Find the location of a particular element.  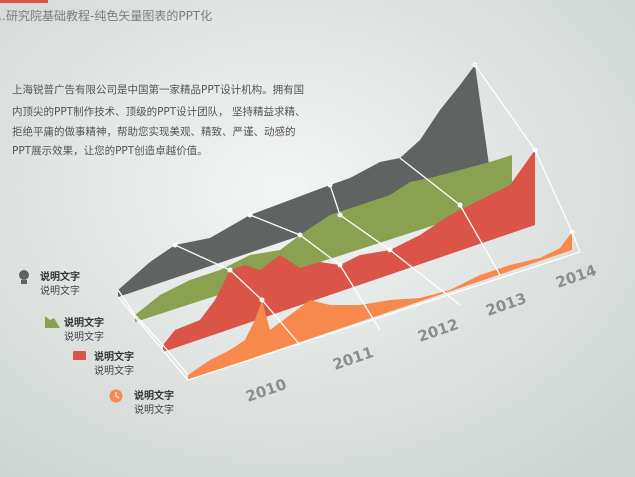

paragraph-line: 上海锐普广告有限公司是中国第一家精品PPT设计机构。拥有国 is located at coordinates (158, 89).